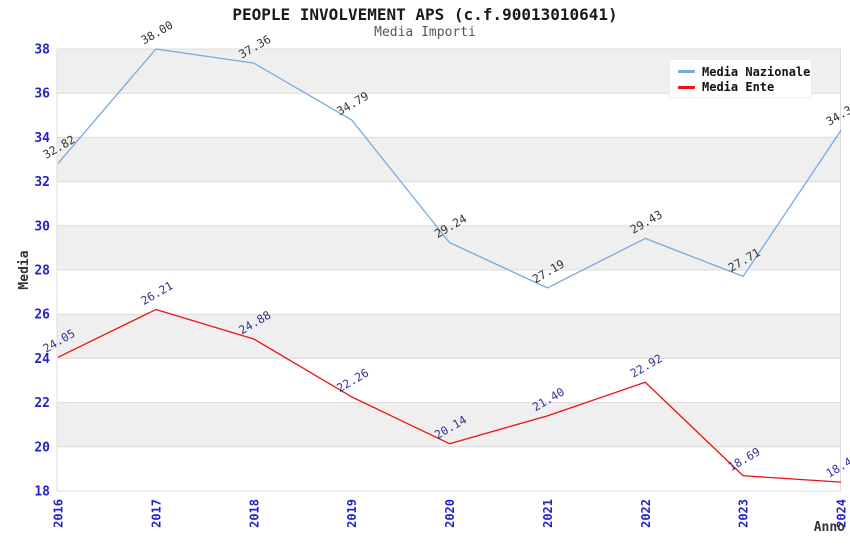 Image resolution: width=850 pixels, height=550 pixels. What do you see at coordinates (156, 513) in the screenshot?
I see `x-tick-label: 2017` at bounding box center [156, 513].